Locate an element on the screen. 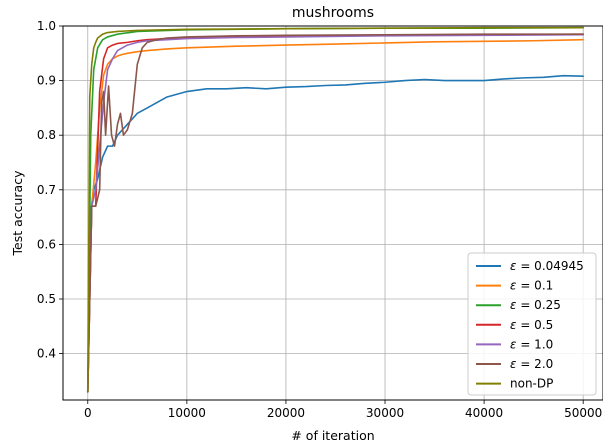 The image size is (603, 446). y-tick-label: 0.4 is located at coordinates (46, 354).